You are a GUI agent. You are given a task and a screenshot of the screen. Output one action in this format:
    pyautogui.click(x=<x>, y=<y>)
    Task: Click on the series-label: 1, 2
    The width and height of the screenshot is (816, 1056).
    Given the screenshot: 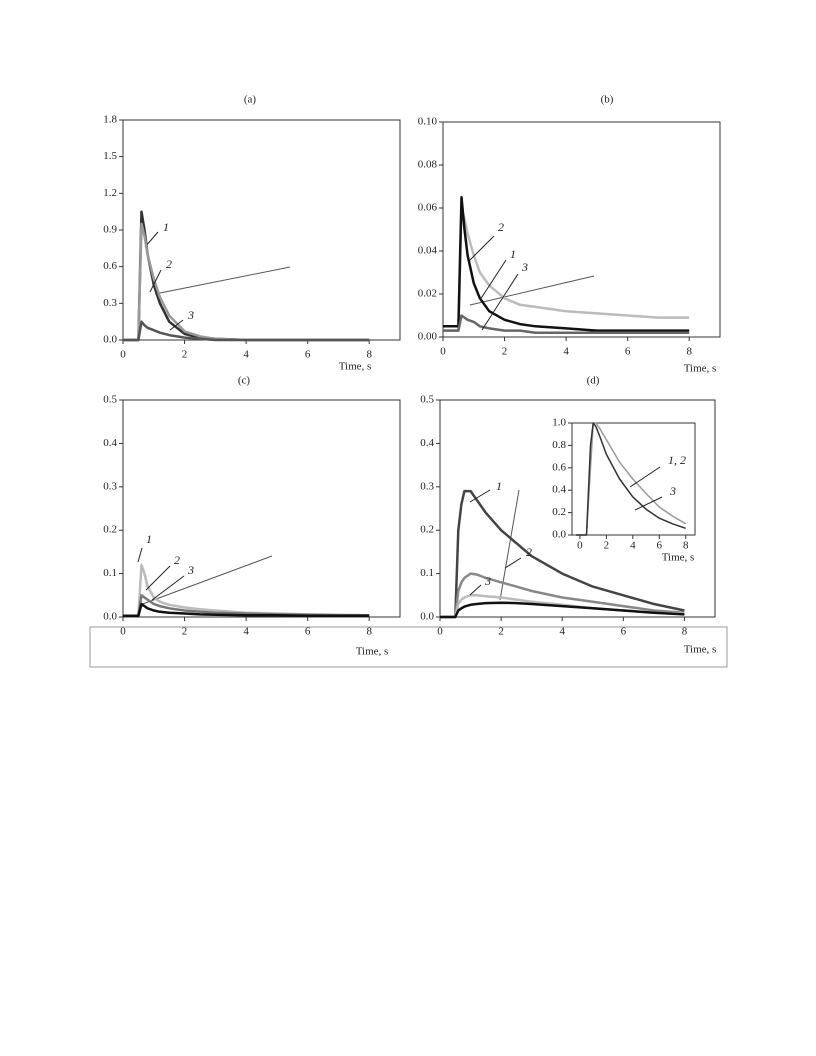 What is the action you would take?
    pyautogui.click(x=677, y=460)
    